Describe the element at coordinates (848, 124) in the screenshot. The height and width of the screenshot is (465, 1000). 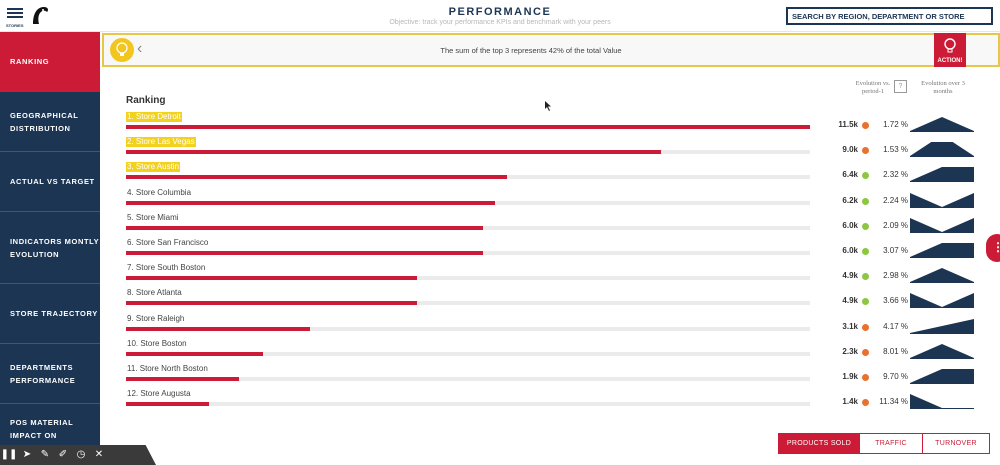
I see `value-label: 11.5k` at that location.